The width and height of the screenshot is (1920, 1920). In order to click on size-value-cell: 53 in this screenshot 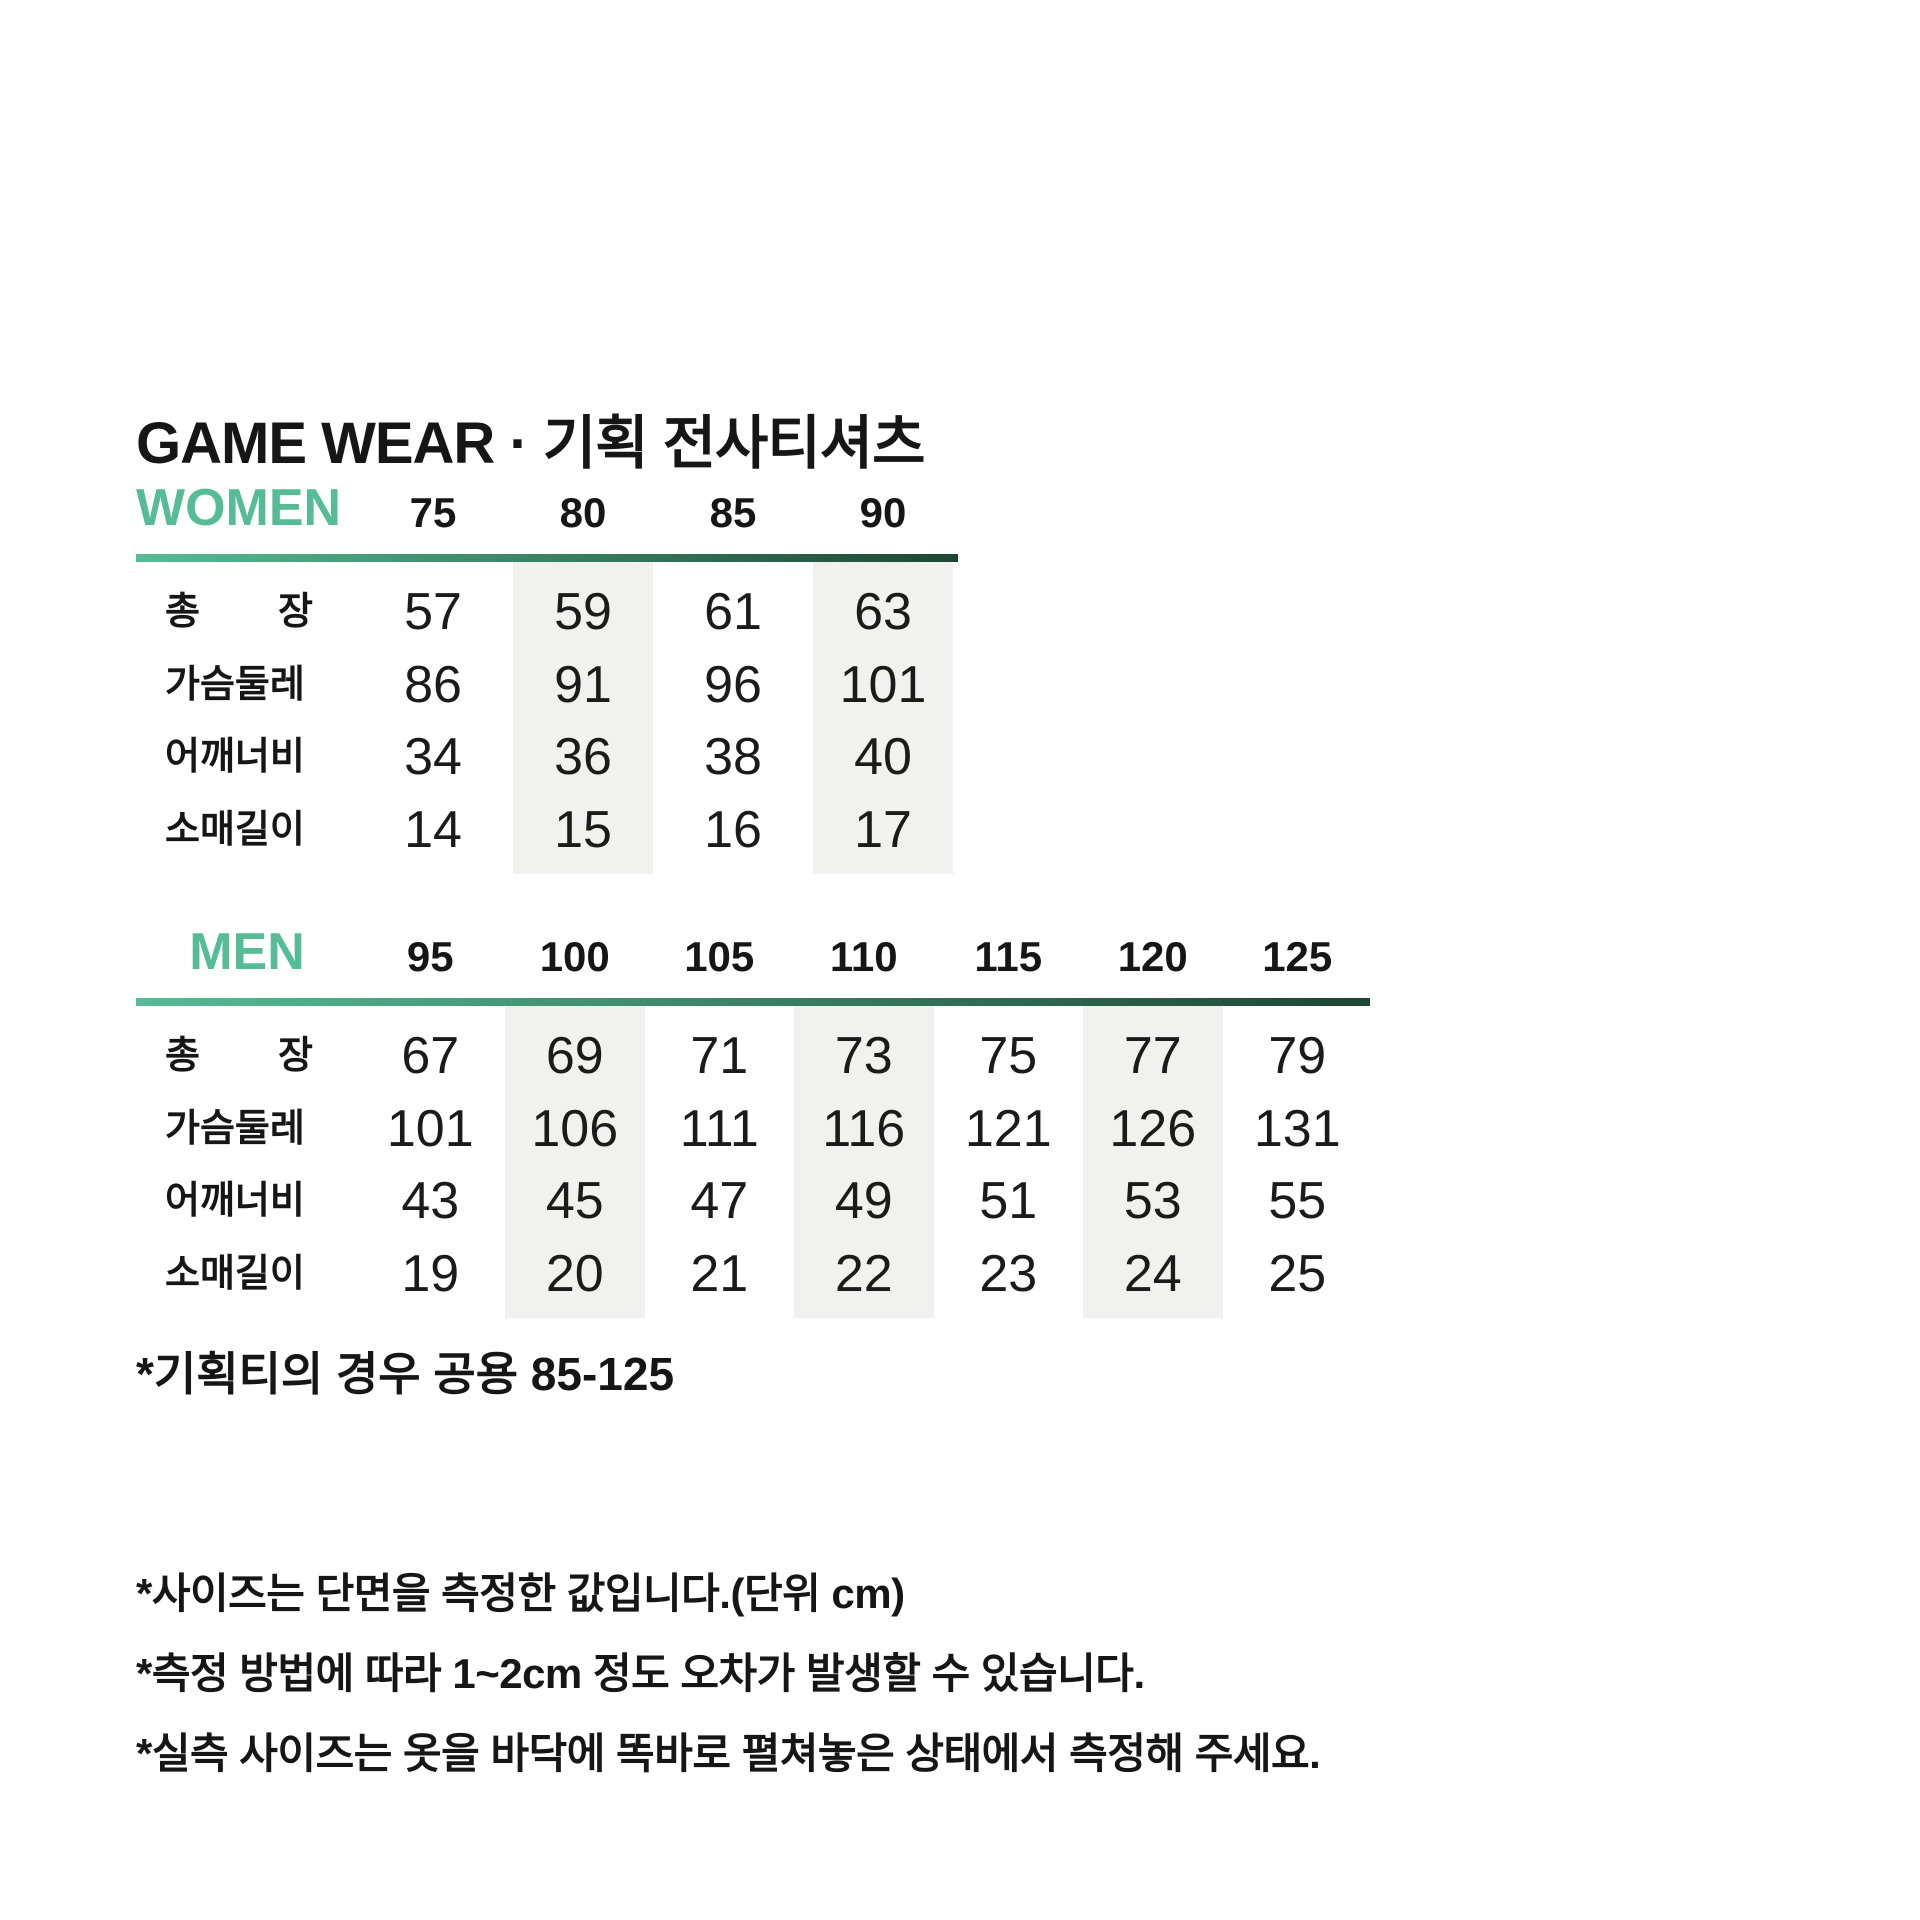, I will do `click(1152, 1201)`.